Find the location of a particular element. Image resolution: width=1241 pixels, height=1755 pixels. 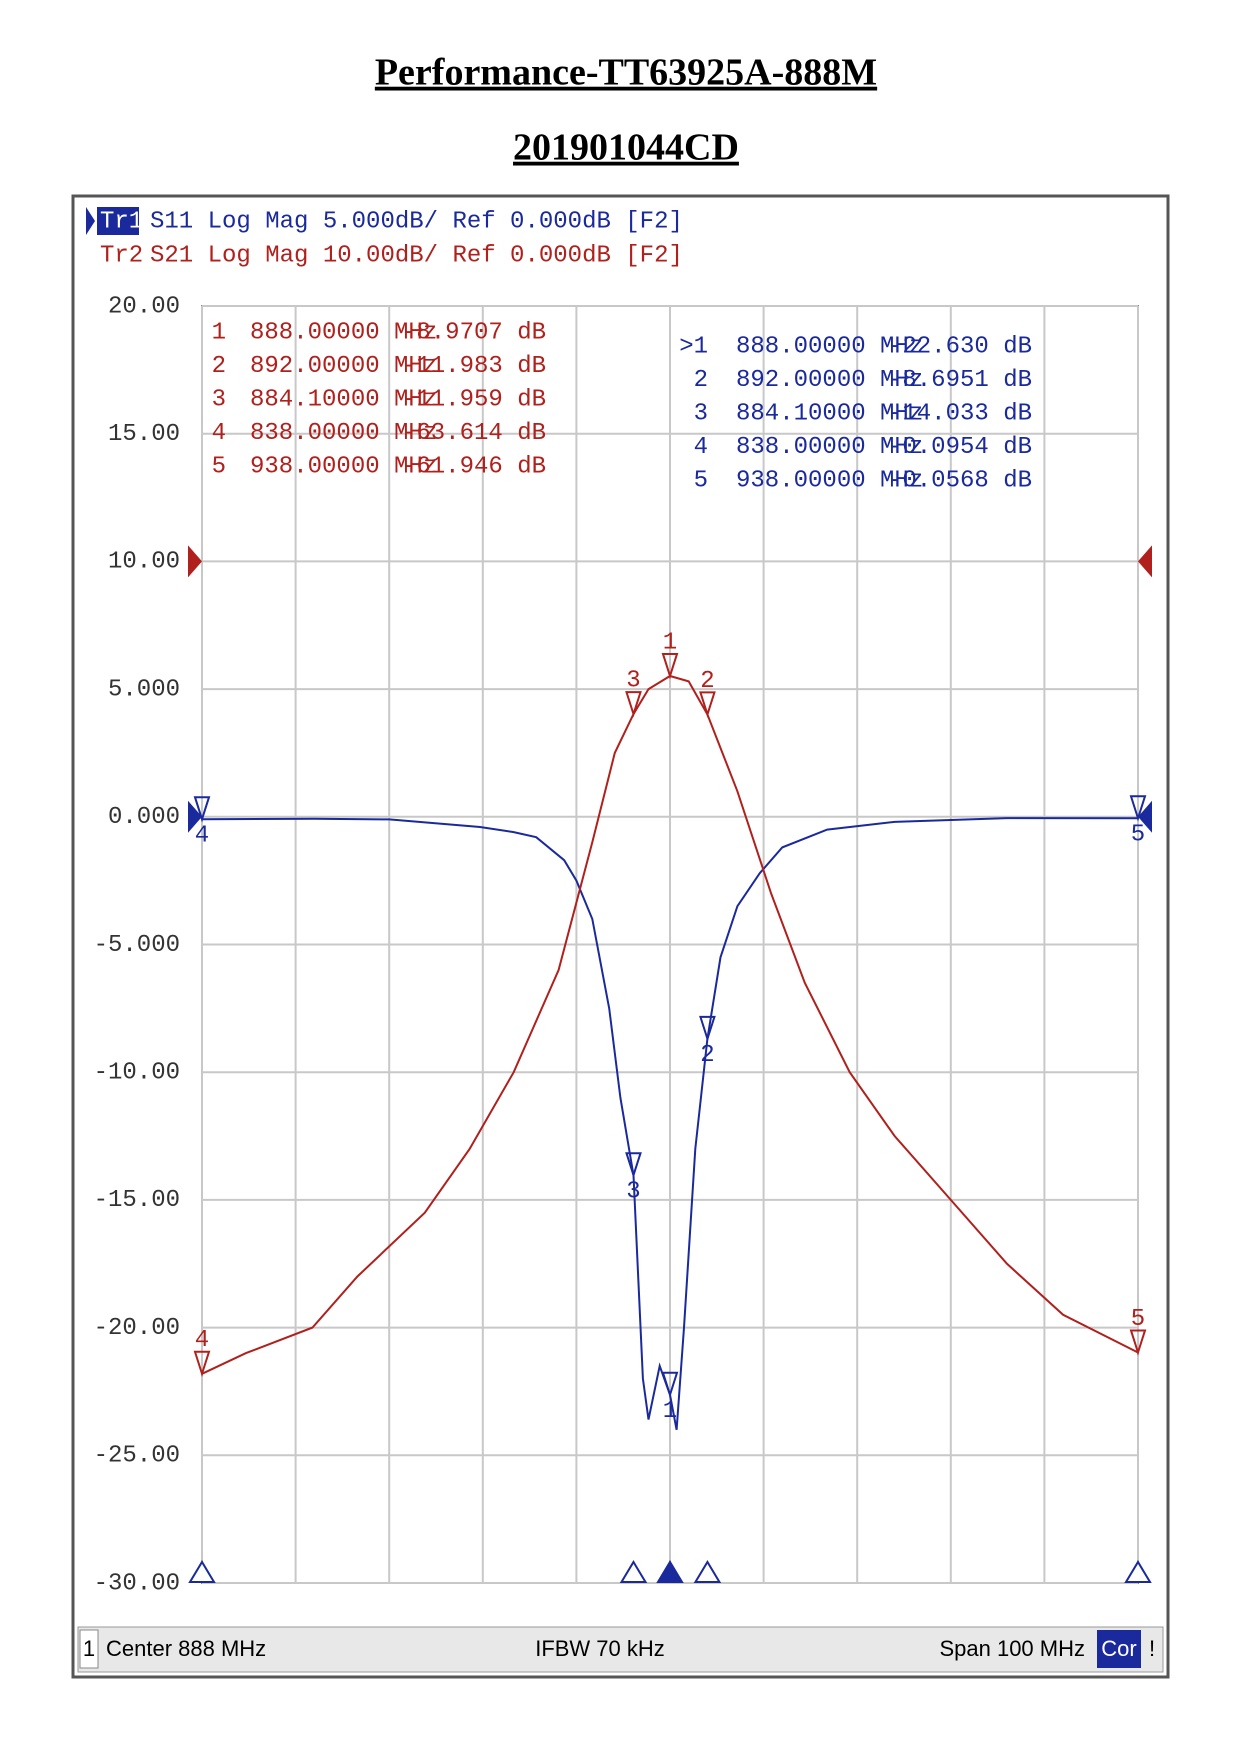

y-tick-label: 15.00 is located at coordinates (144, 434).